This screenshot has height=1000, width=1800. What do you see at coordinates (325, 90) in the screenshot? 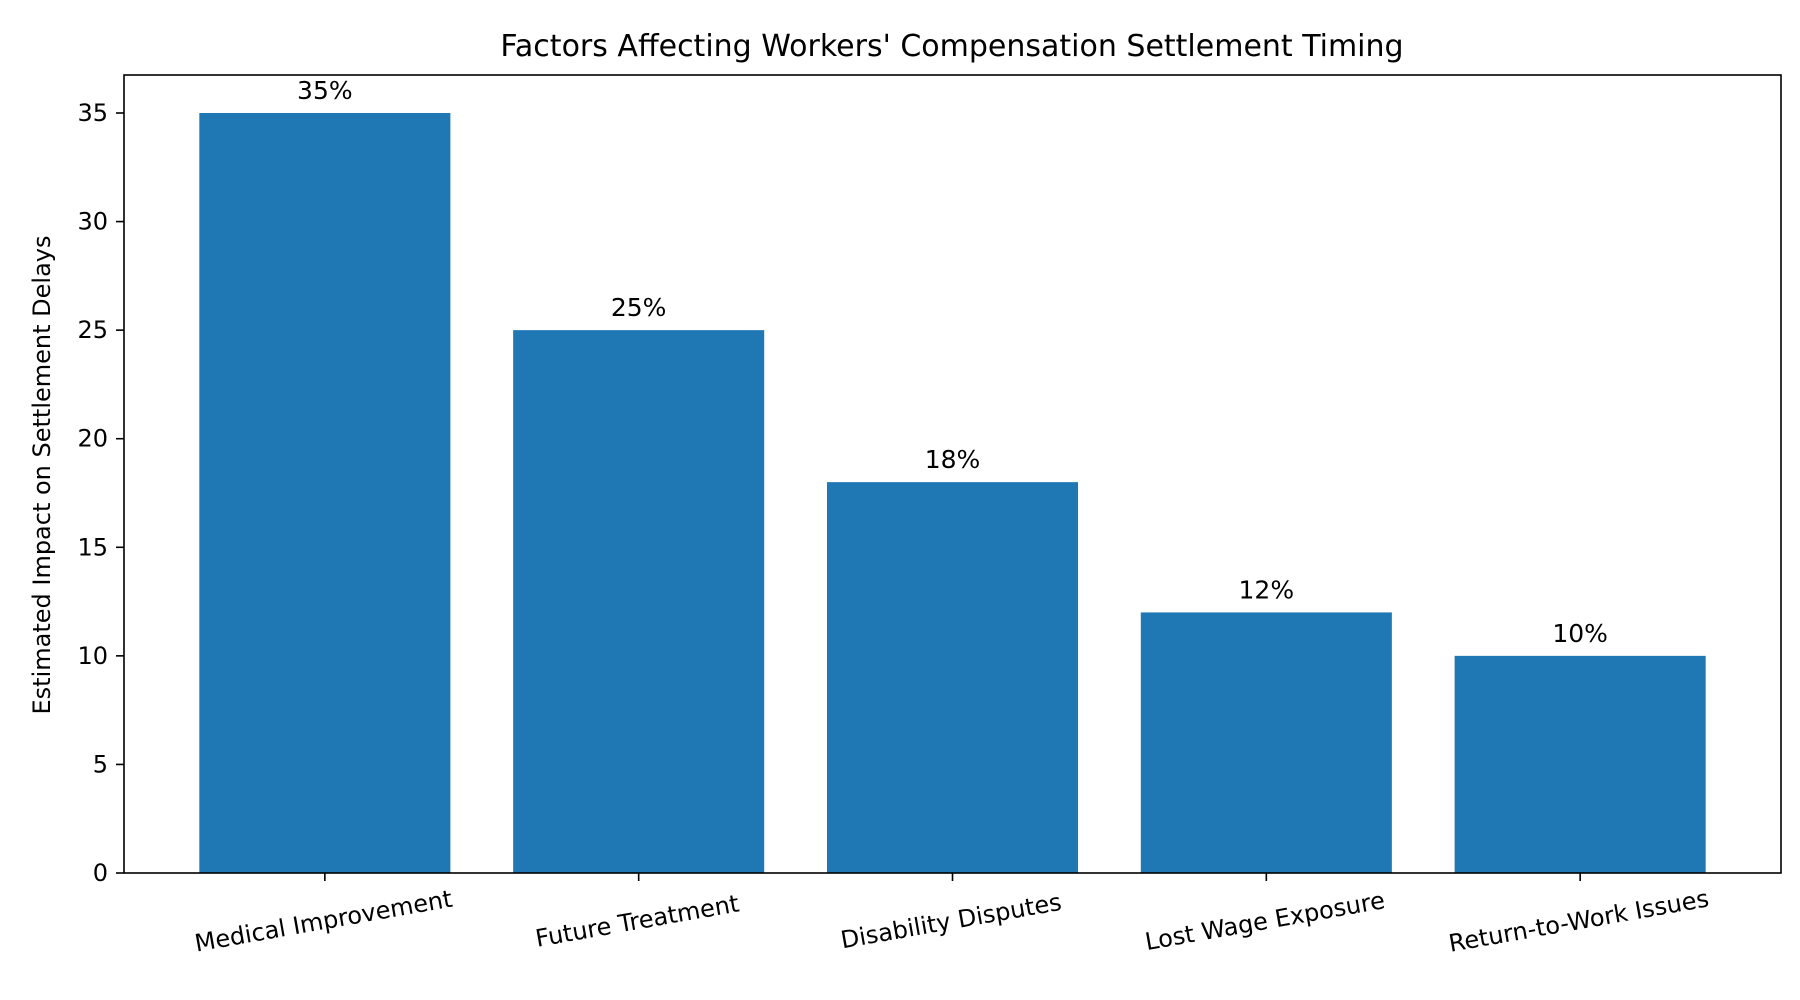
I see `data-label-1: 35%` at bounding box center [325, 90].